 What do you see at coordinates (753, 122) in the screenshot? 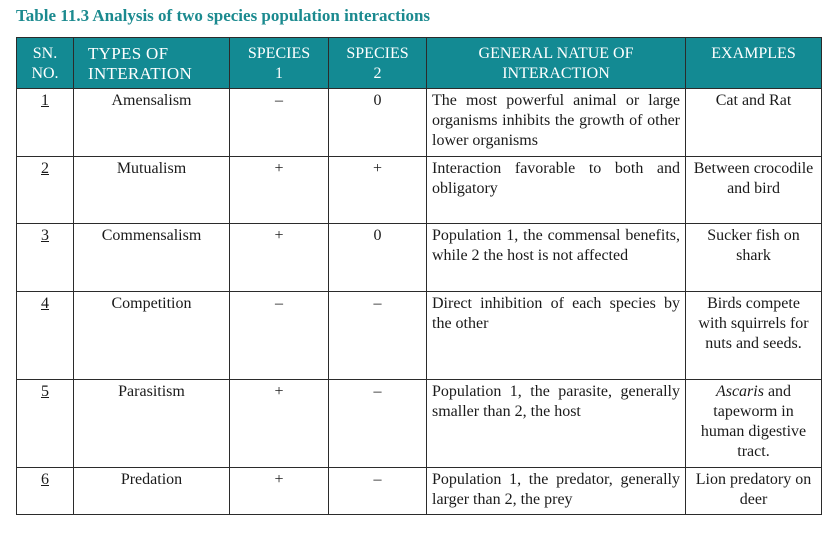
I see `row-example: Cat and Rat` at bounding box center [753, 122].